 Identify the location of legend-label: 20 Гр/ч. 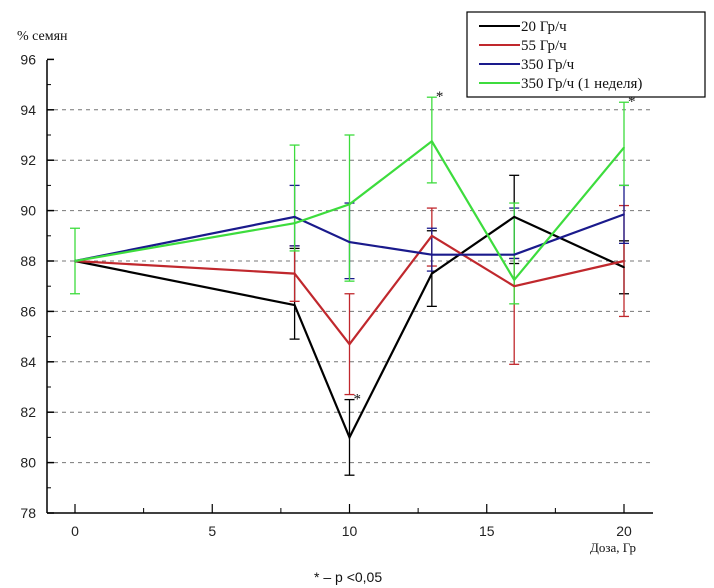
(544, 27).